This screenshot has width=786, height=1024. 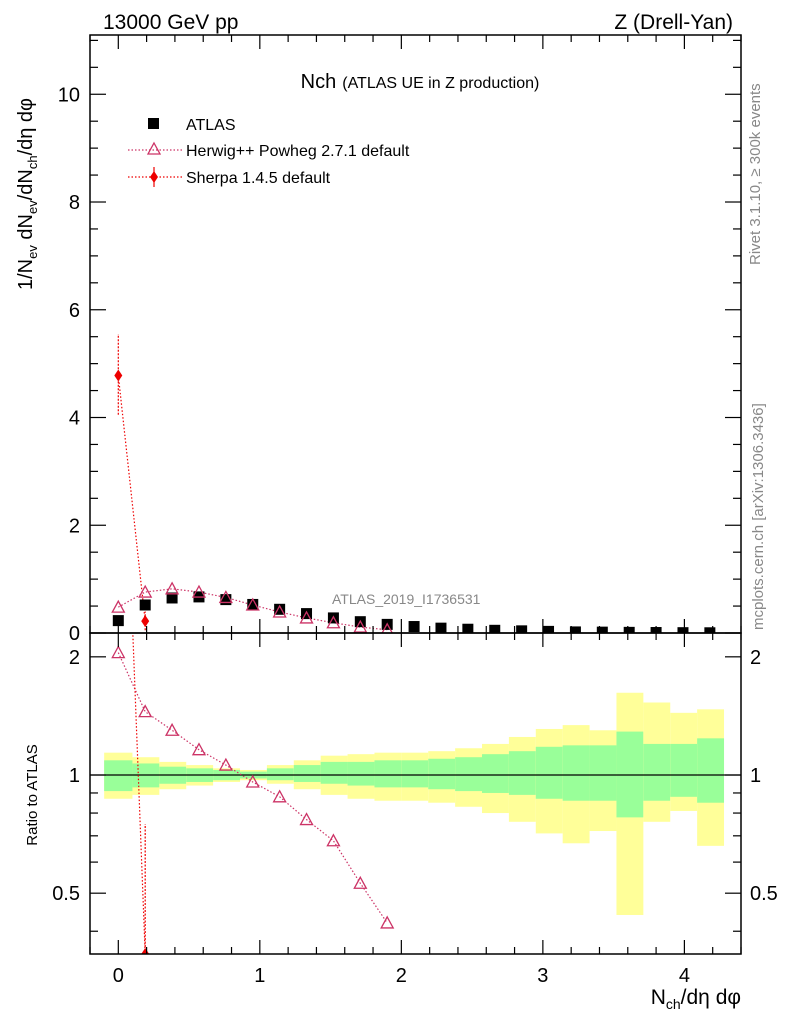 What do you see at coordinates (696, 999) in the screenshot?
I see `x-axis-label: Nch/dη dφ` at bounding box center [696, 999].